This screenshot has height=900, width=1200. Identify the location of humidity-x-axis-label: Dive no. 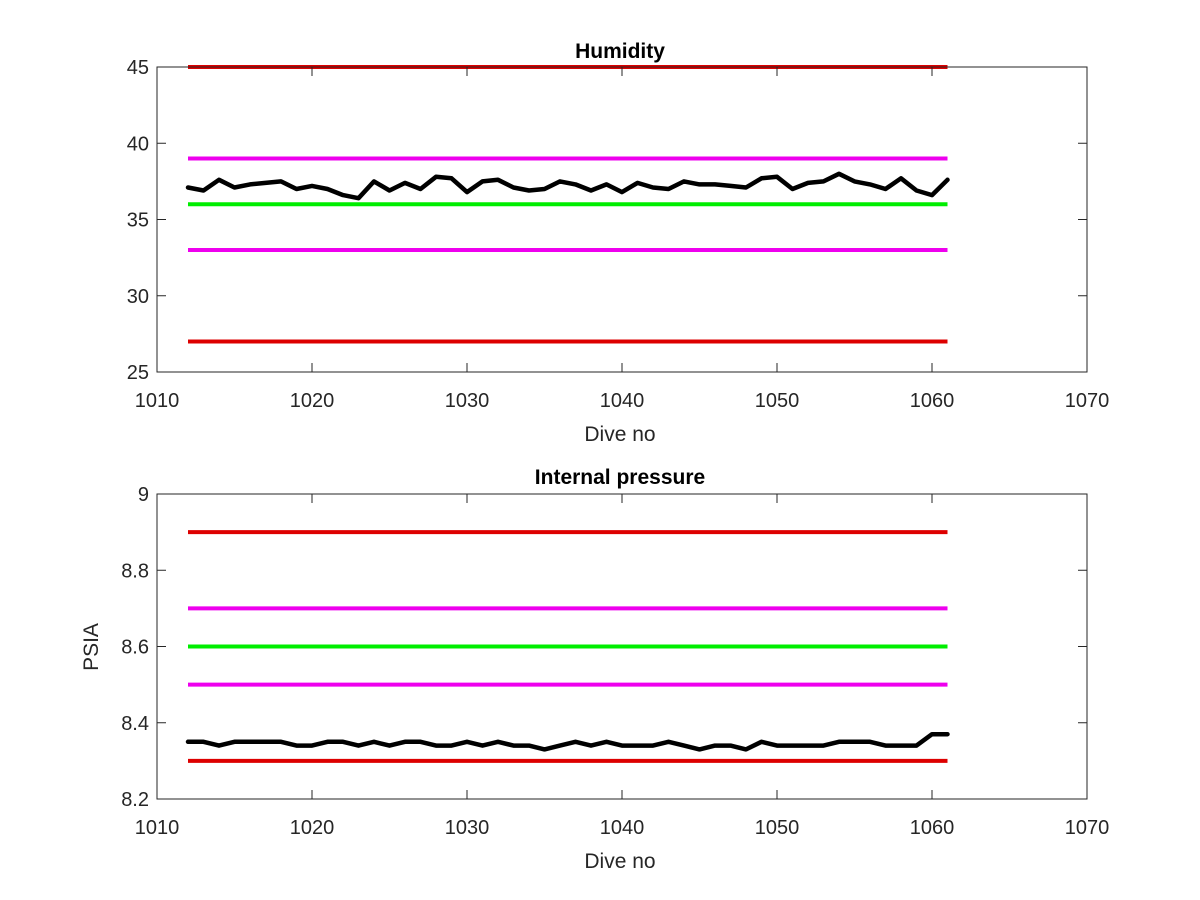
(619, 434).